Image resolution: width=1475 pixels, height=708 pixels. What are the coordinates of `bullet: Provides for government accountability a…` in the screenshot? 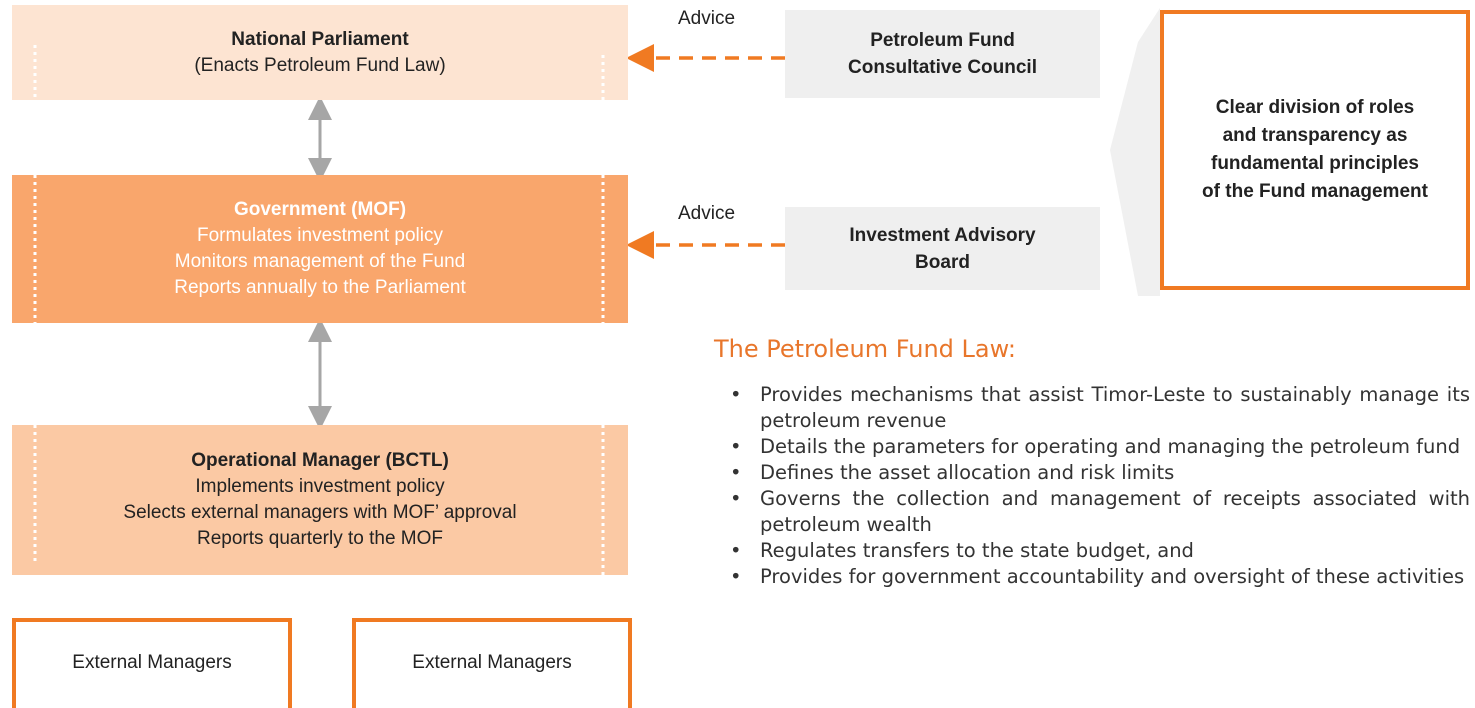 It's located at (1100, 577).